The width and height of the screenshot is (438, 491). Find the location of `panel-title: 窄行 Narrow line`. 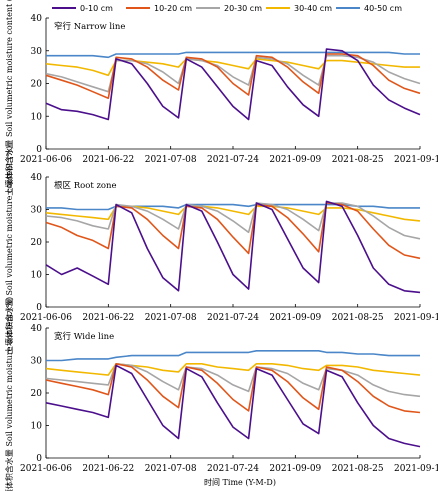

panel-title: 窄行 Narrow line is located at coordinates (89, 26).